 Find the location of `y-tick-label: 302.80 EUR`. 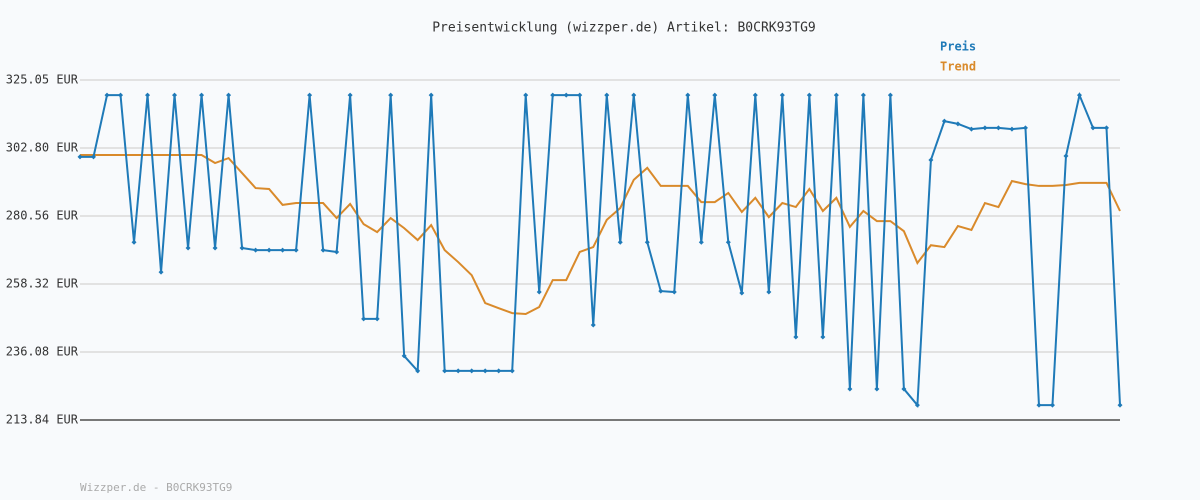

y-tick-label: 302.80 EUR is located at coordinates (42, 148).